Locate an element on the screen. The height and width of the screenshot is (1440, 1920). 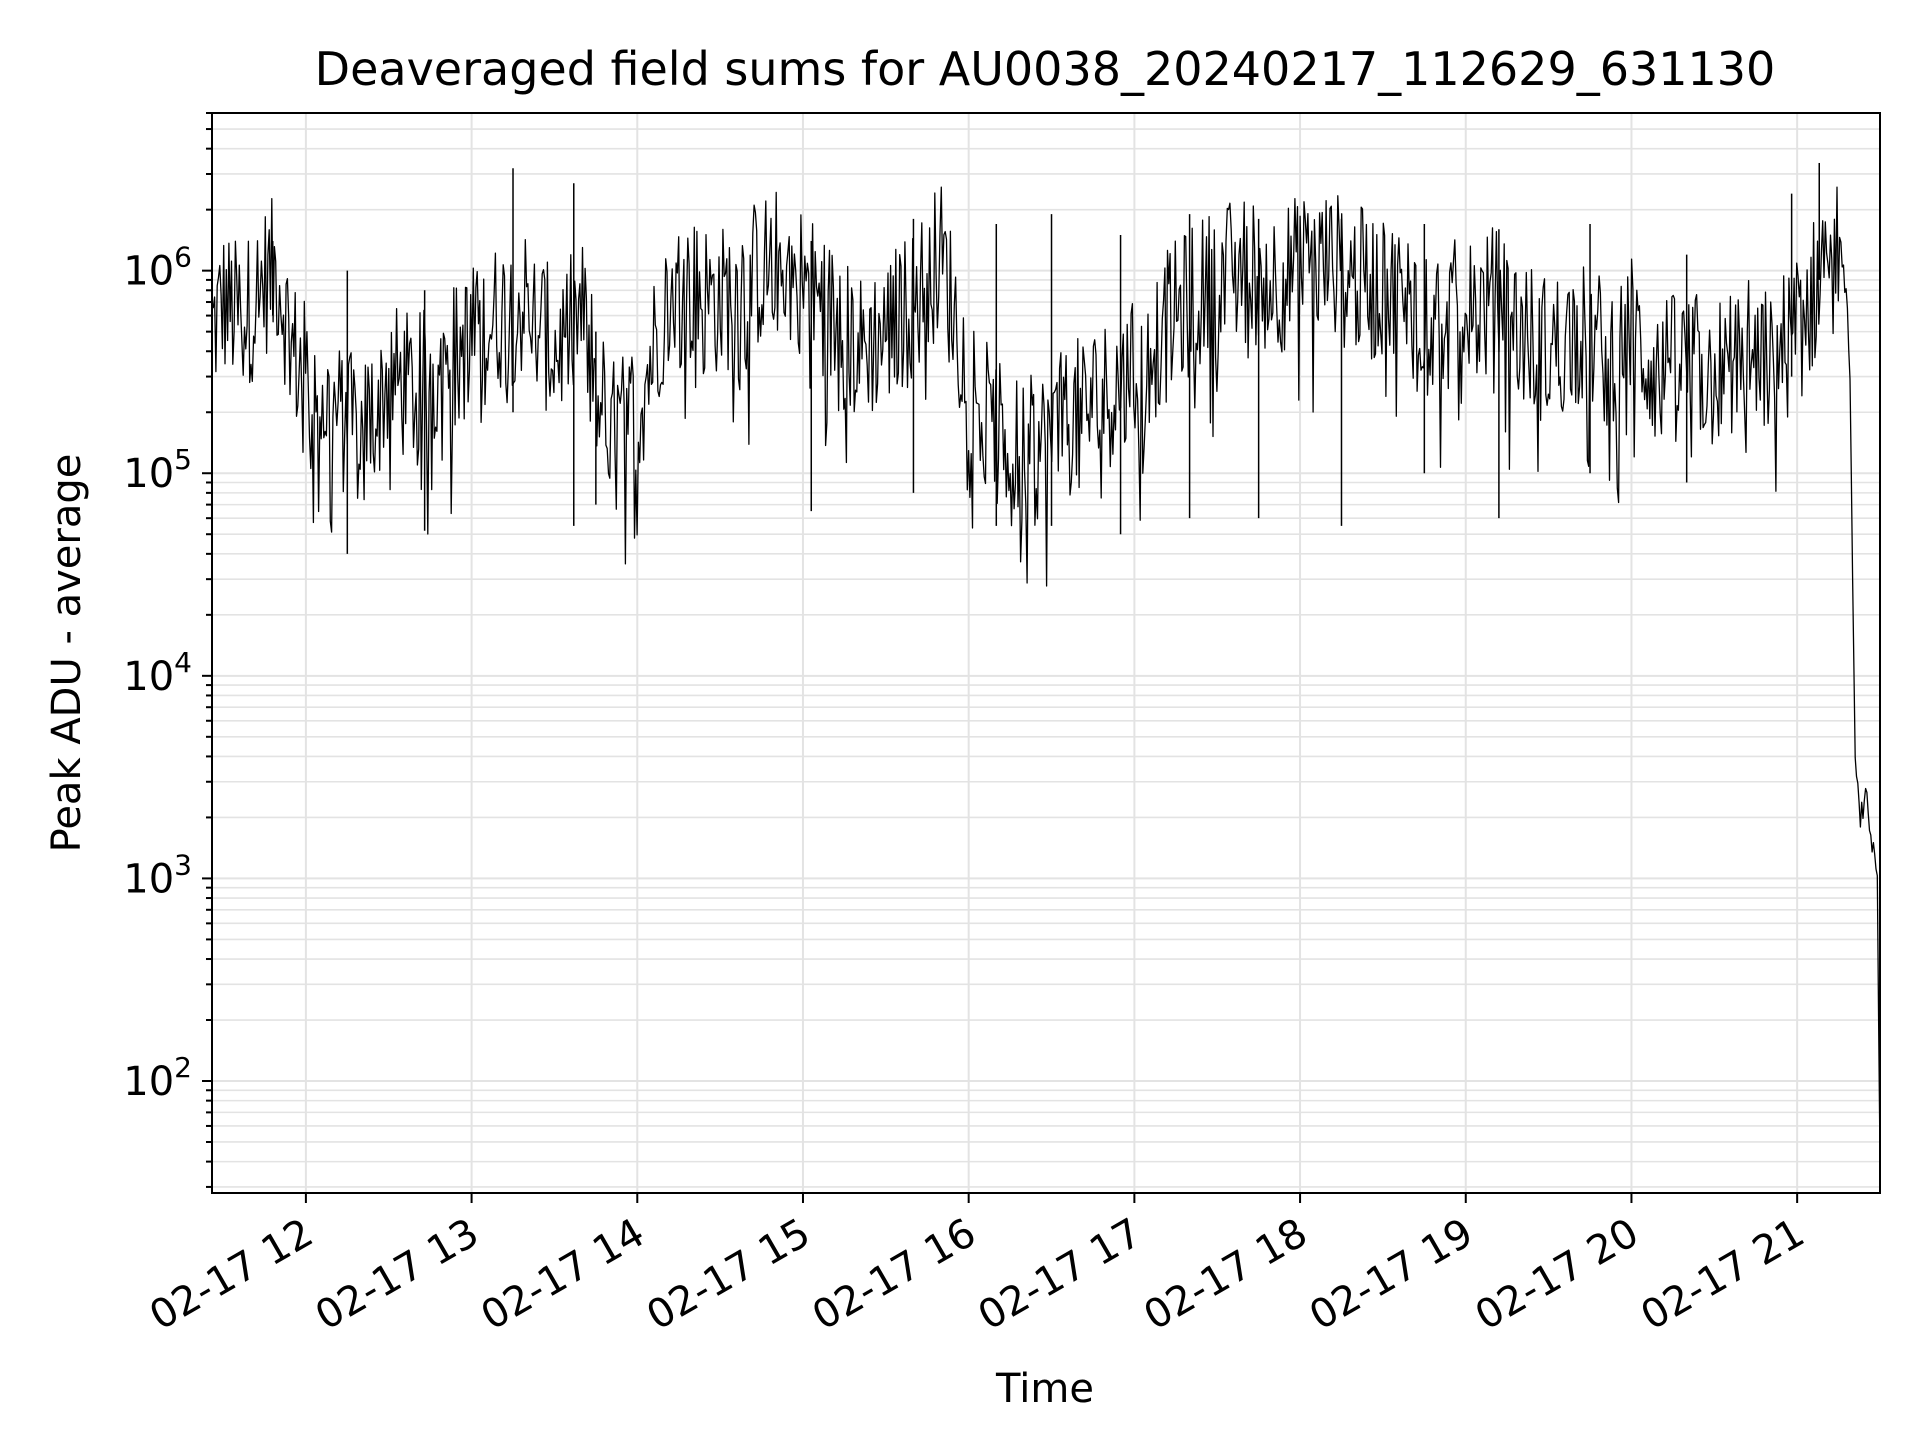
y-tick-label: 10² is located at coordinates (157, 1078).